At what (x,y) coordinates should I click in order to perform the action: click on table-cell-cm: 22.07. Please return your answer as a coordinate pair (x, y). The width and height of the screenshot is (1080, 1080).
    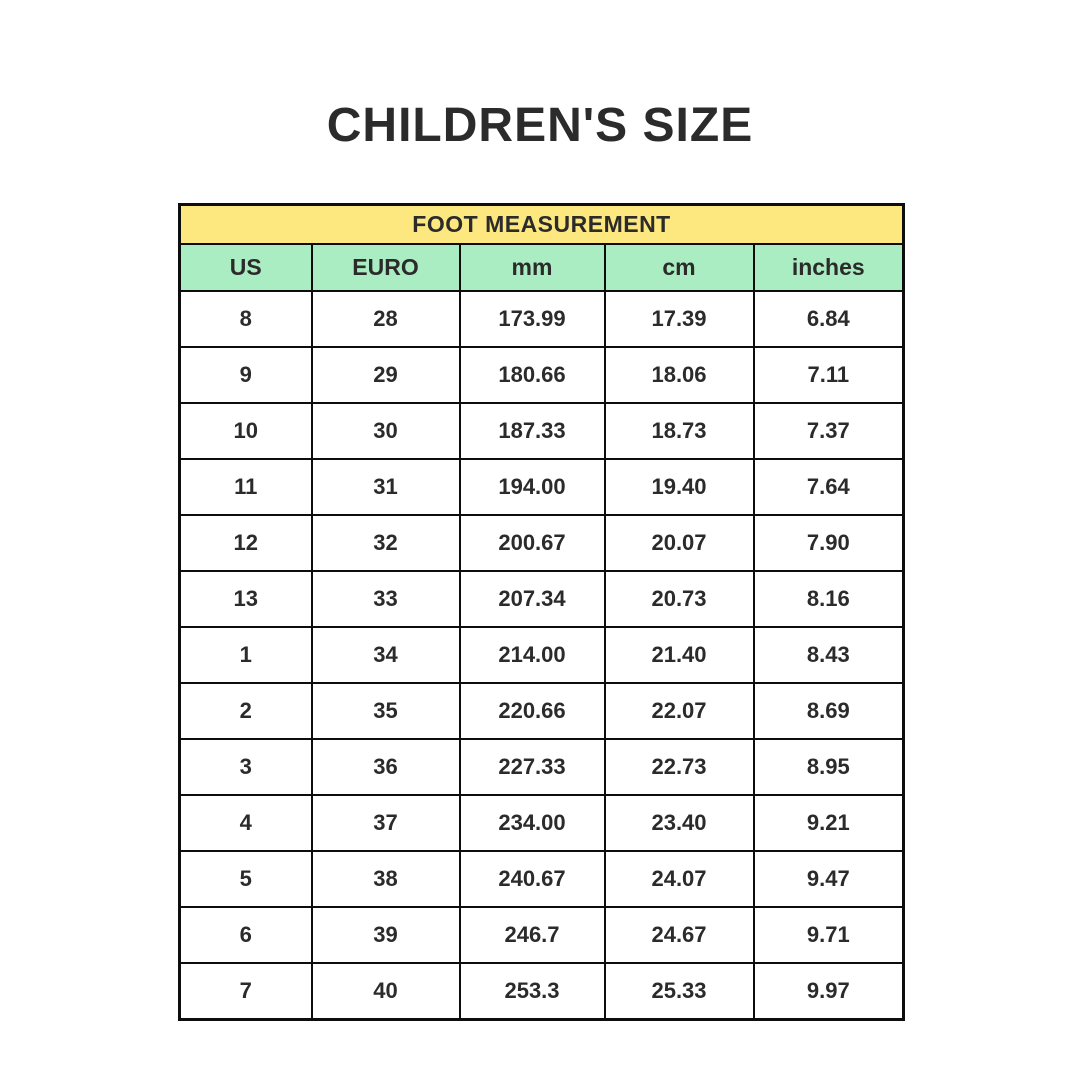
    Looking at the image, I should click on (679, 711).